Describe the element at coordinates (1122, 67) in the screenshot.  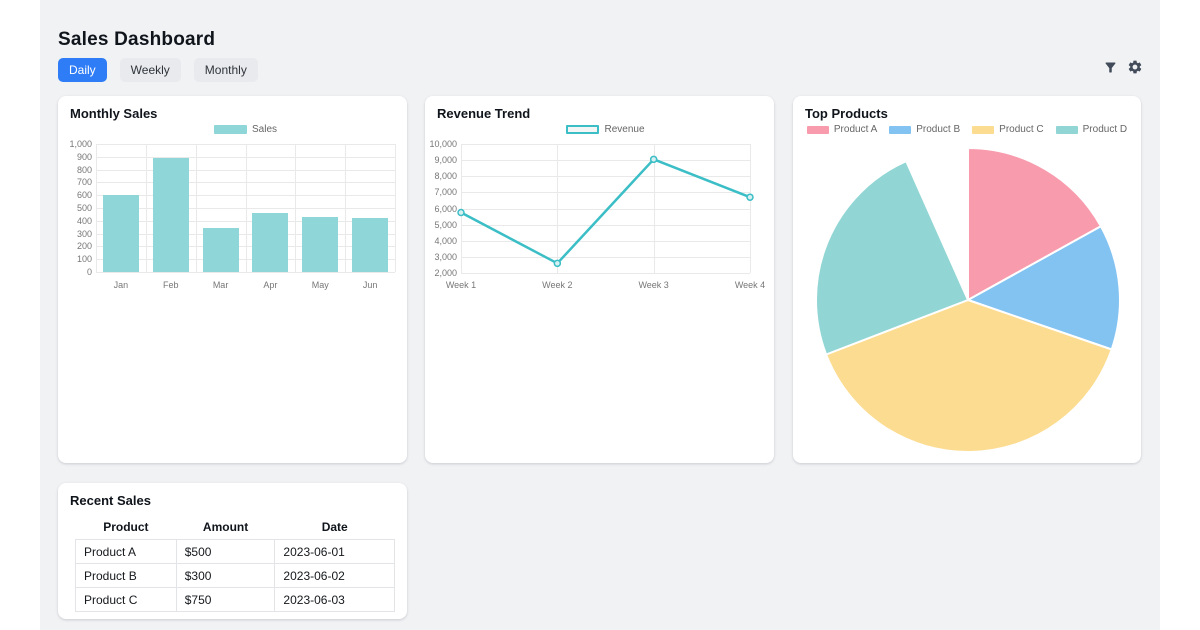
I see `toolbar` at that location.